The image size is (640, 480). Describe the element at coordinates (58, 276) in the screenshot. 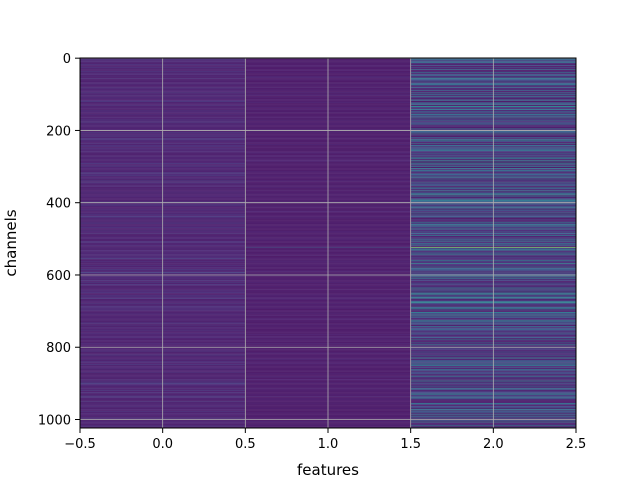

I see `y-tick-label: 600` at that location.